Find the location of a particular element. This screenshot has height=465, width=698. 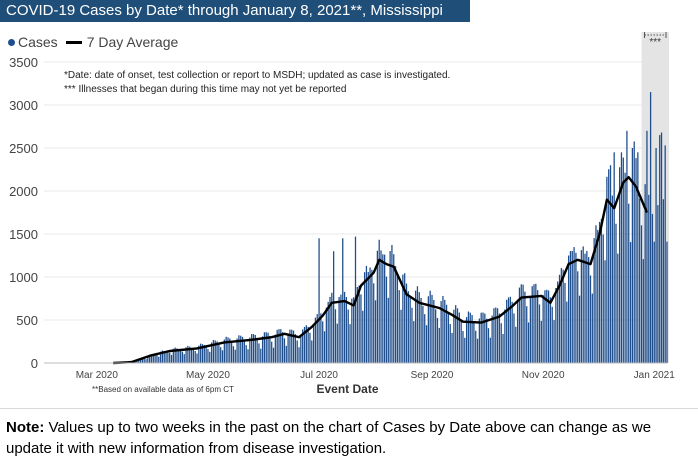

y-tick-label: 500 is located at coordinates (27, 320).